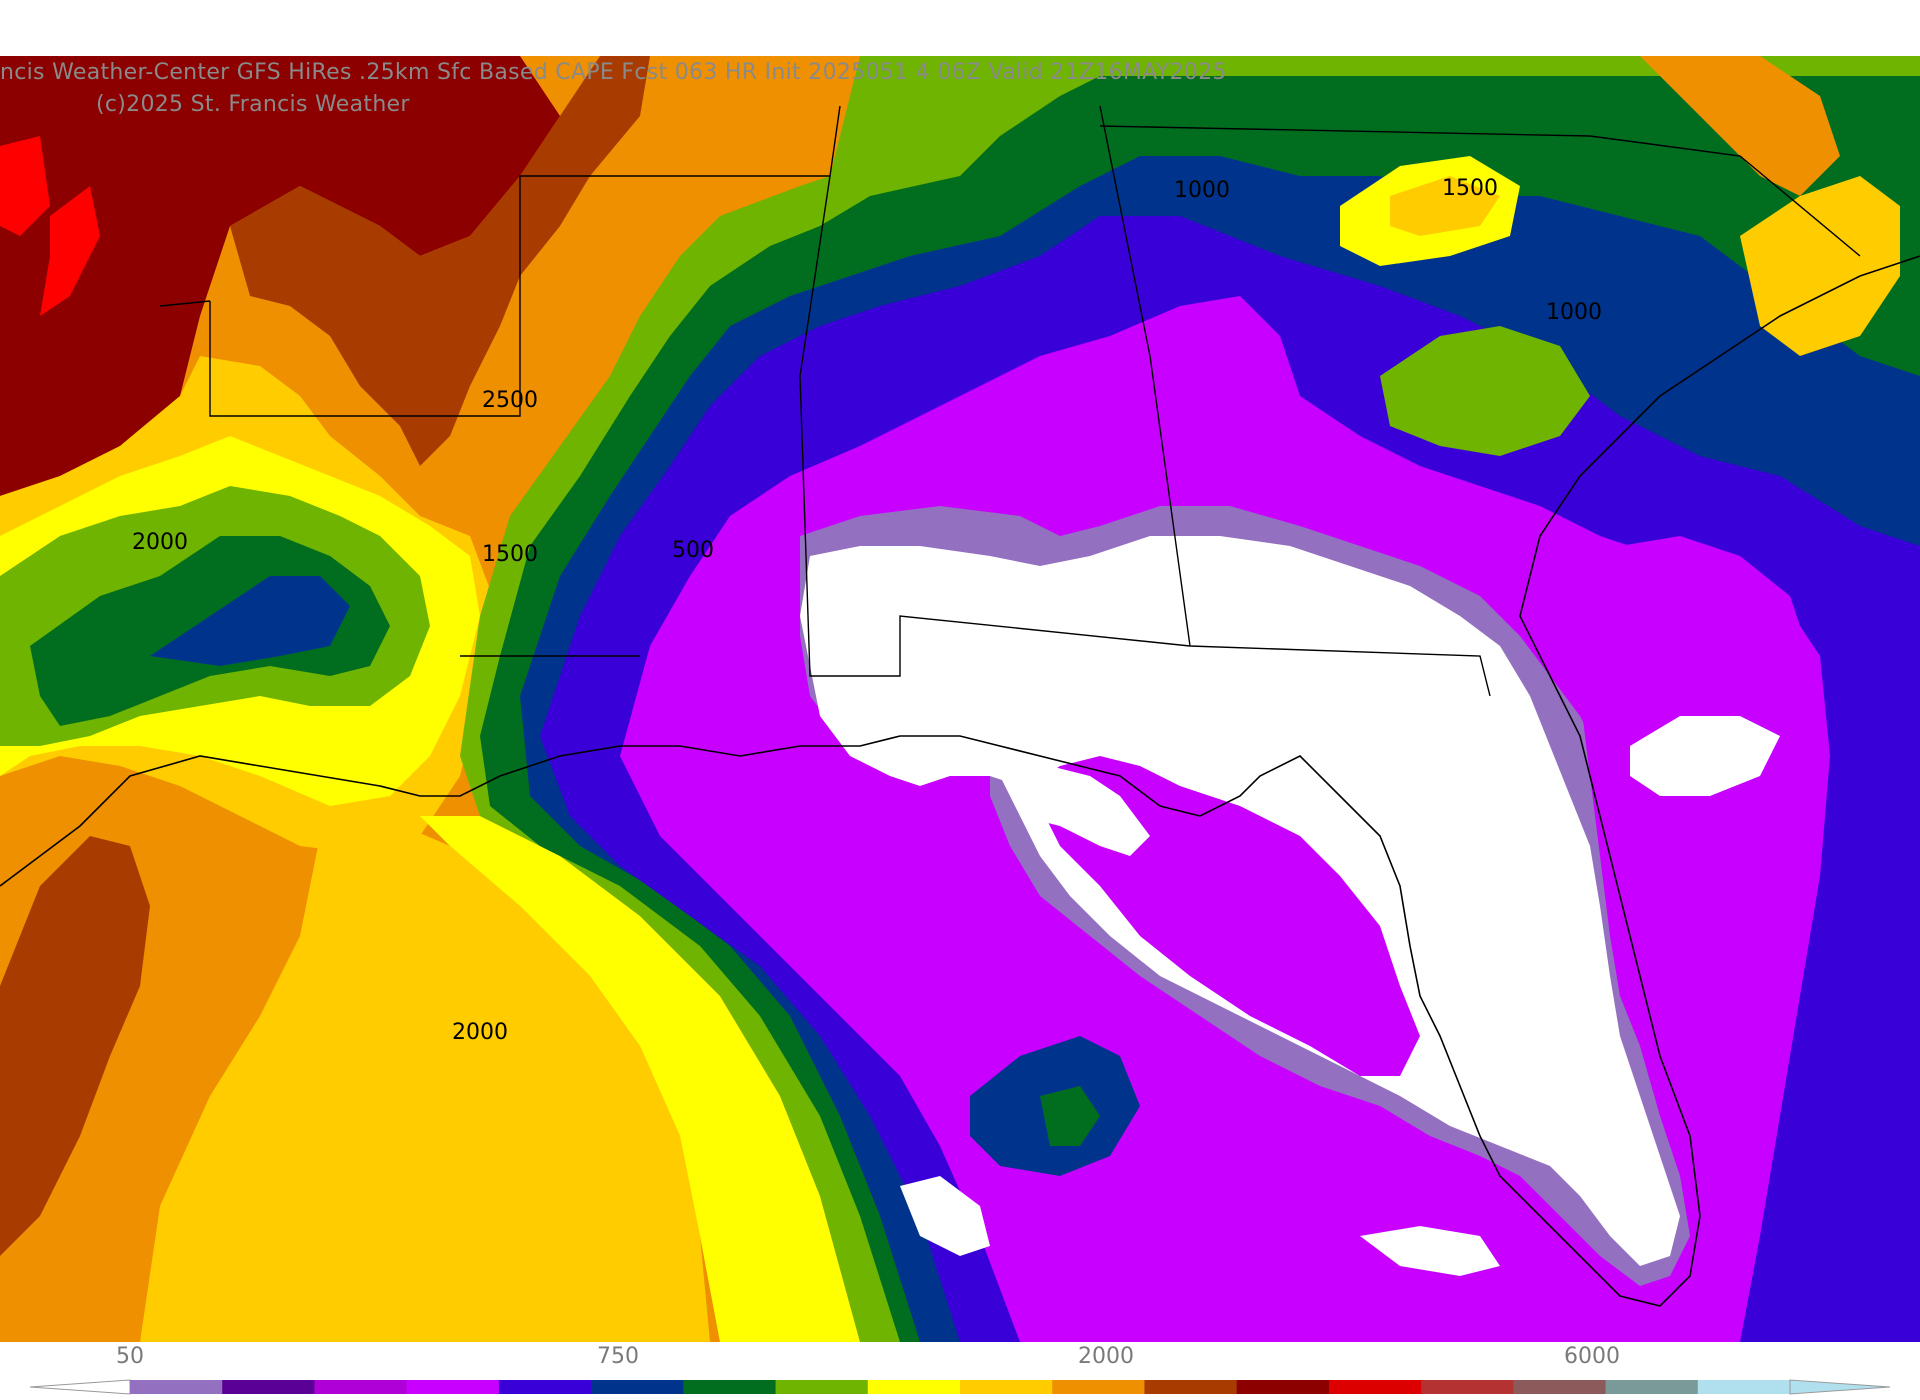 The height and width of the screenshot is (1400, 1920). Describe the element at coordinates (510, 400) in the screenshot. I see `contour-label-2500: 2500` at that location.